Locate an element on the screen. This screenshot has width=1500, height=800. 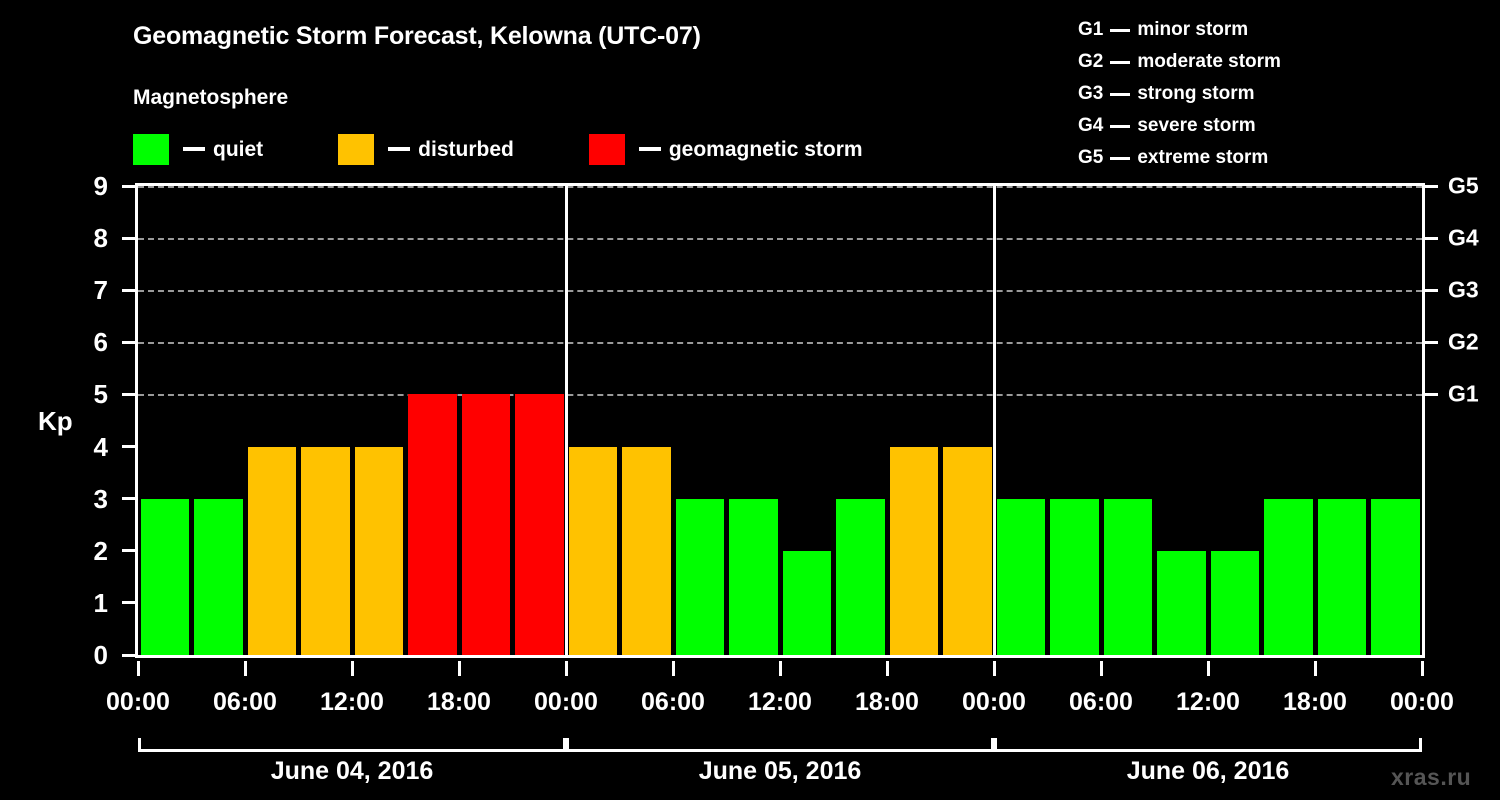
date-label: June 05, 2016 is located at coordinates (780, 771).